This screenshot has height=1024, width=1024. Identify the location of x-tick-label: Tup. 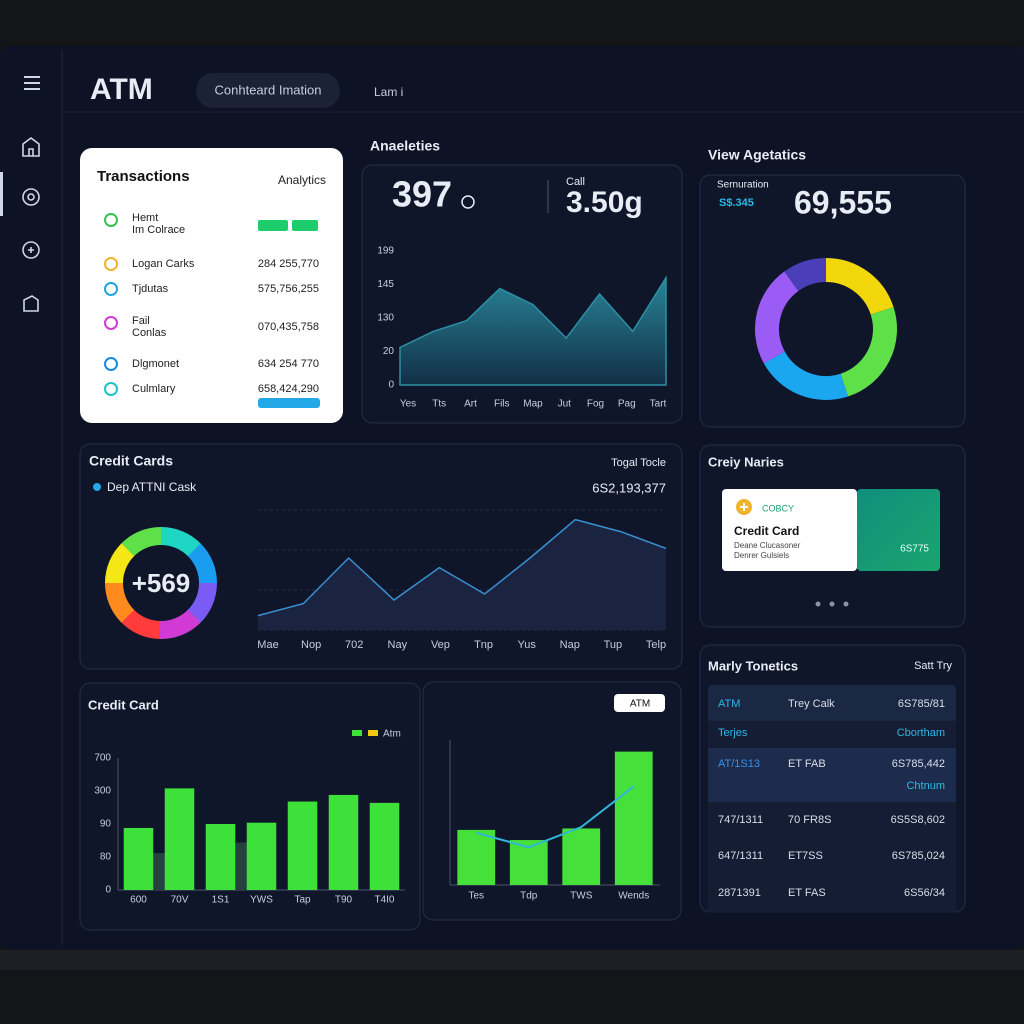
(613, 645).